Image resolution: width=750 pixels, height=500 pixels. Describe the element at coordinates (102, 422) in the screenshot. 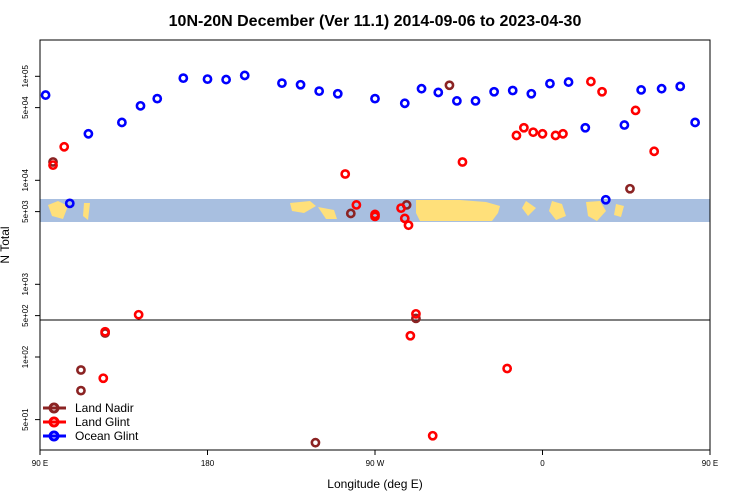

I see `legend-label-land-glint: Land Glint` at that location.